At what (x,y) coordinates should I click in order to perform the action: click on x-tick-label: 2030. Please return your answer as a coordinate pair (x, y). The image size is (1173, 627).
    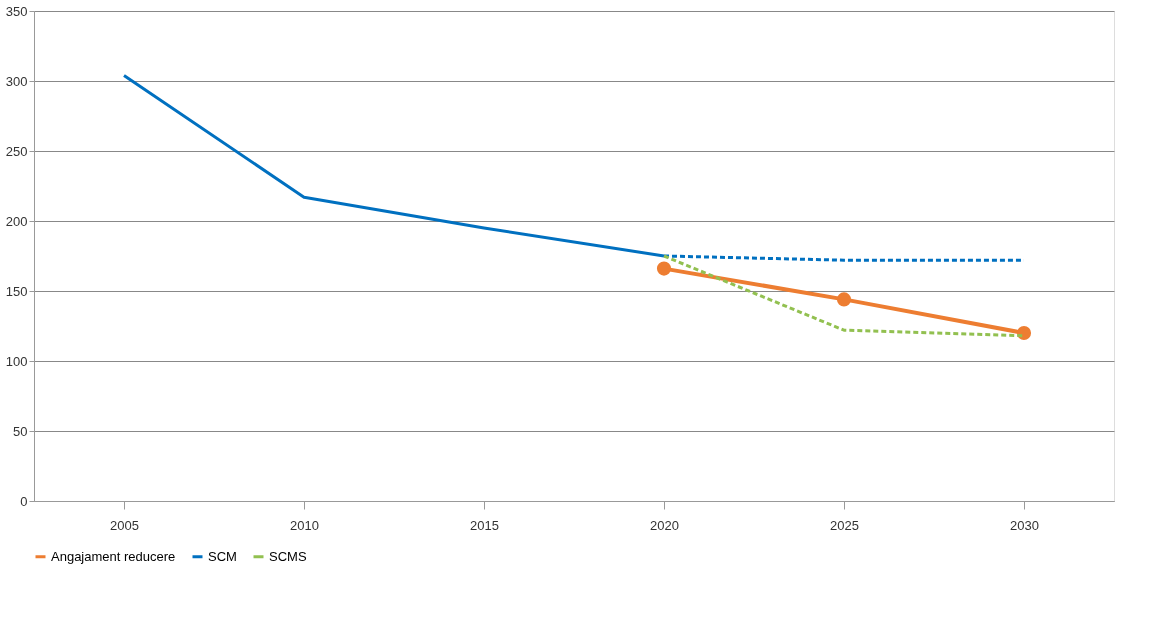
    Looking at the image, I should click on (1024, 525).